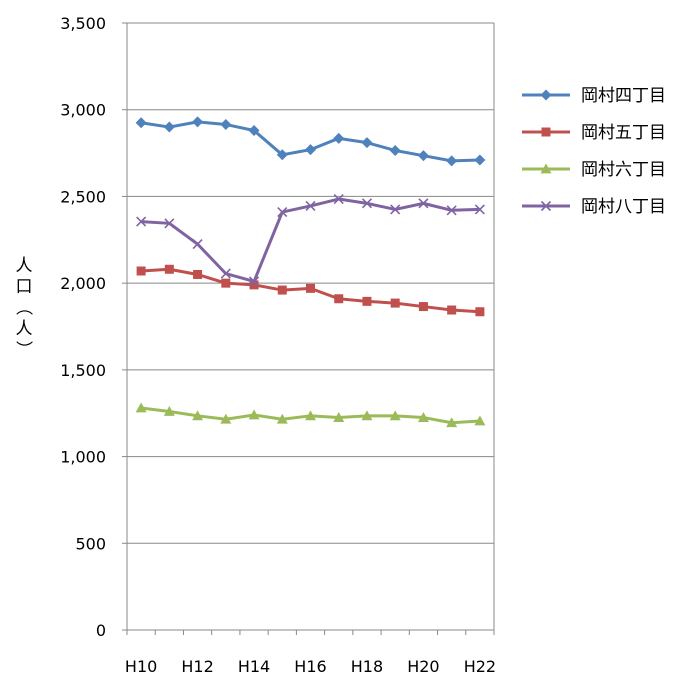 The image size is (691, 677). What do you see at coordinates (623, 207) in the screenshot?
I see `legend-label: 岡村八丁目` at bounding box center [623, 207].